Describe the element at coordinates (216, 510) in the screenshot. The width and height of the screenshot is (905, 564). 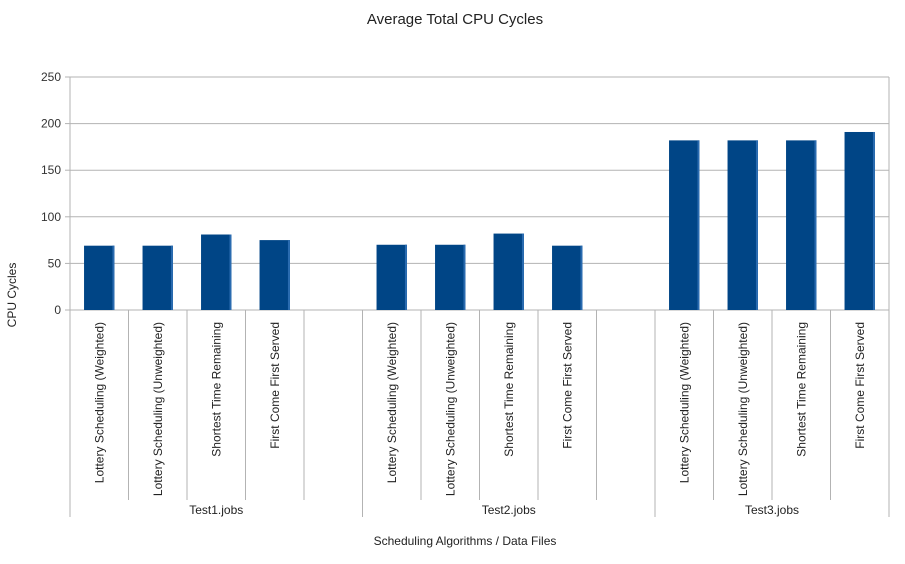
I see `group-label: Test1.jobs` at that location.